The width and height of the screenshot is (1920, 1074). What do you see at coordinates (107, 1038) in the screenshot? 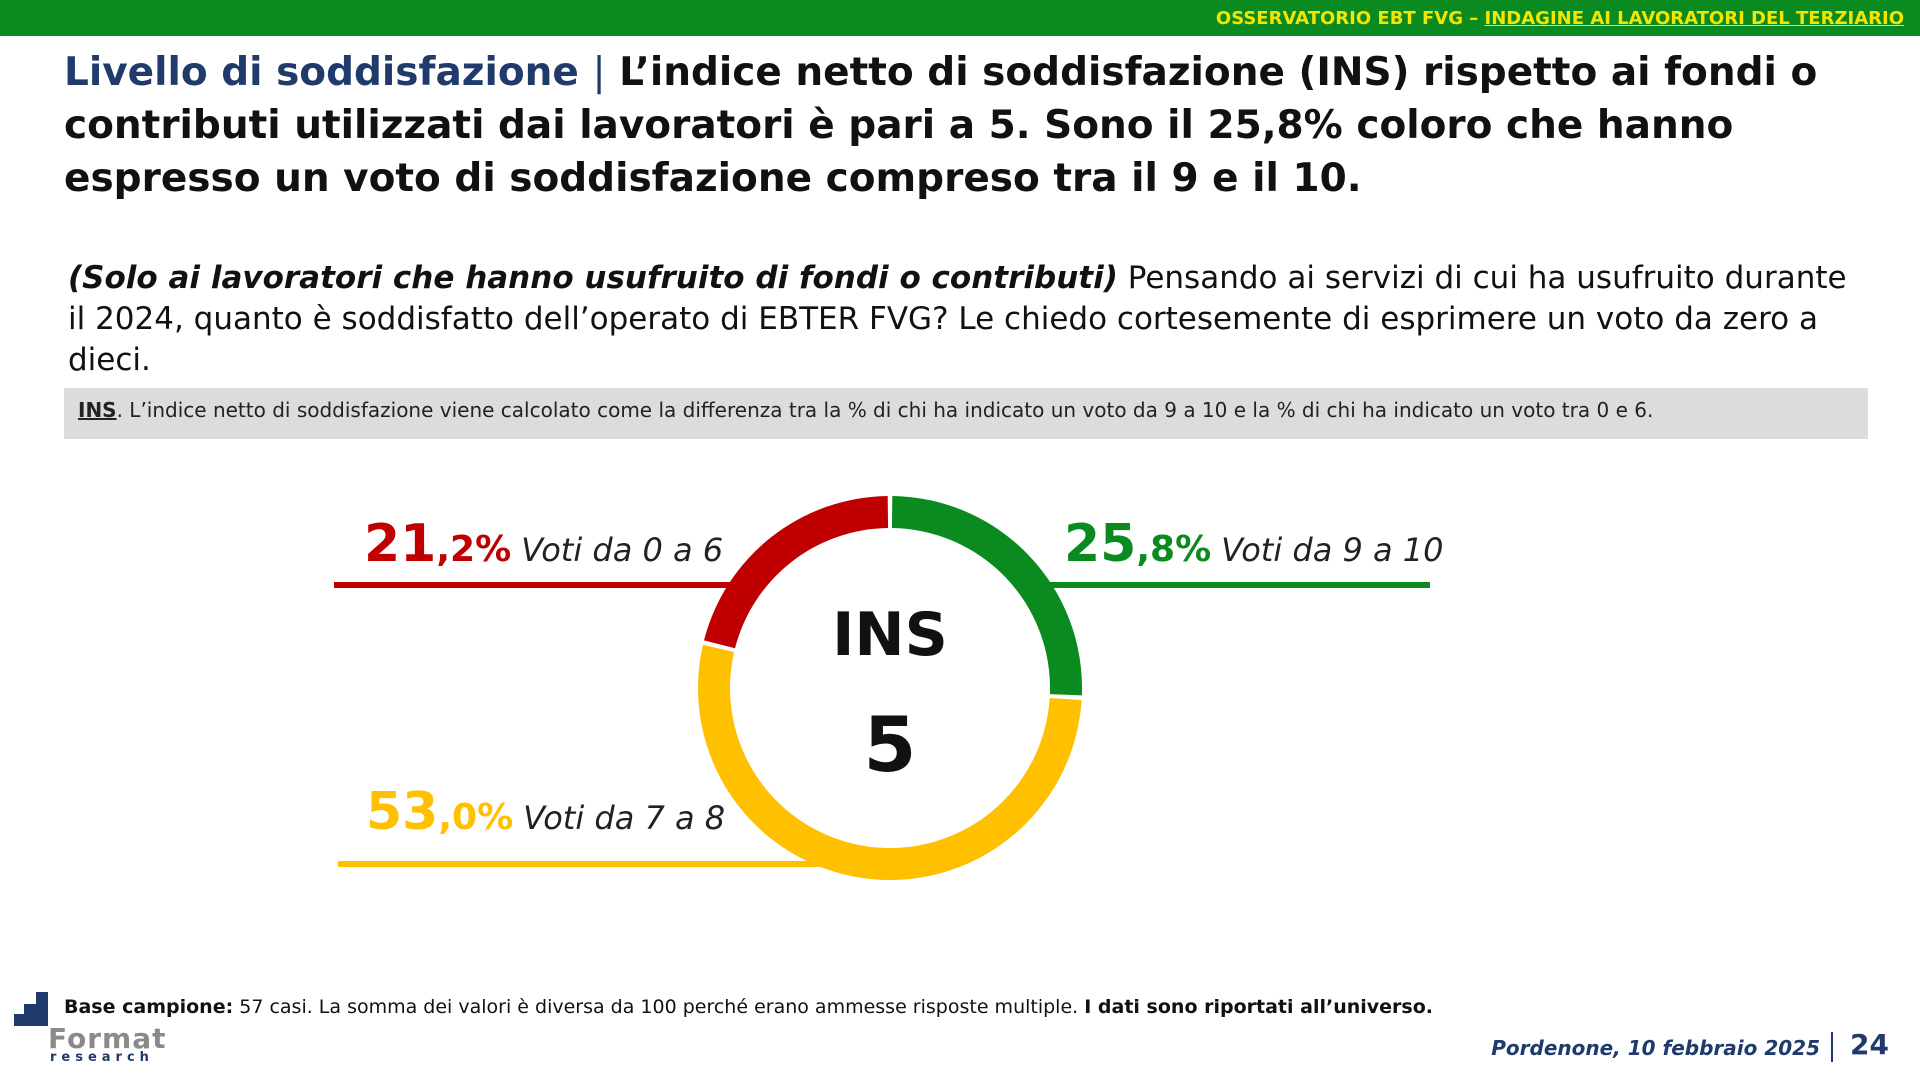
I see `logo-name: Format` at bounding box center [107, 1038].